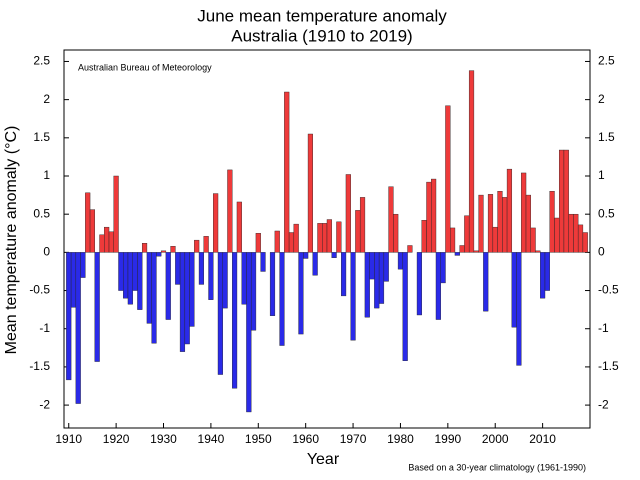  I want to click on x-tick-label: 1970, so click(353, 439).